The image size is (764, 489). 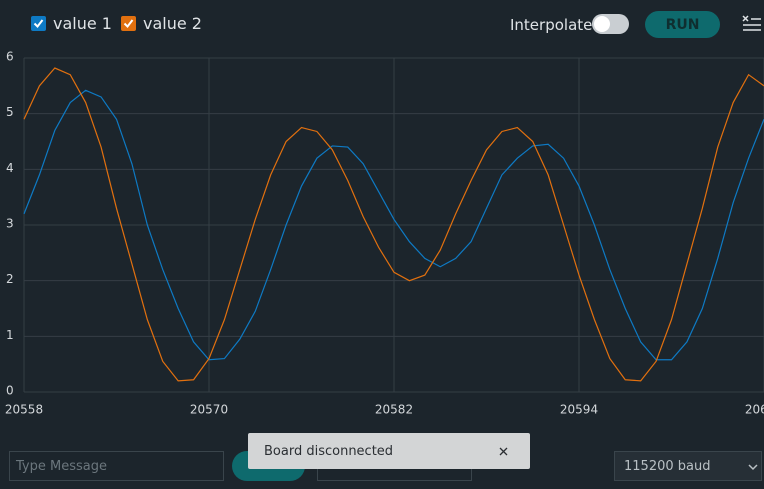 I want to click on y-tick-label: 1, so click(x=10, y=335).